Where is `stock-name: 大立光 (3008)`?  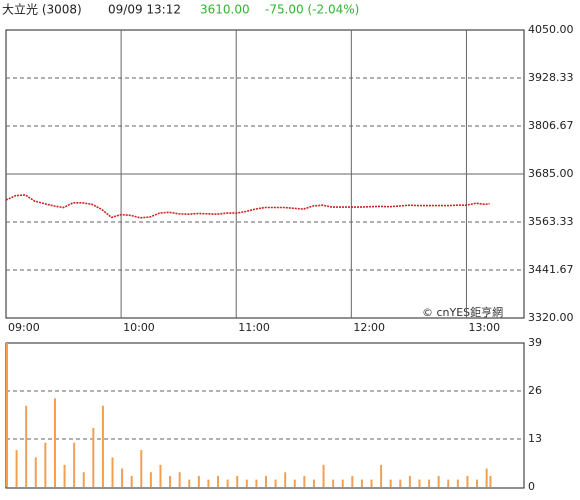
stock-name: 大立光 (3008) is located at coordinates (42, 9).